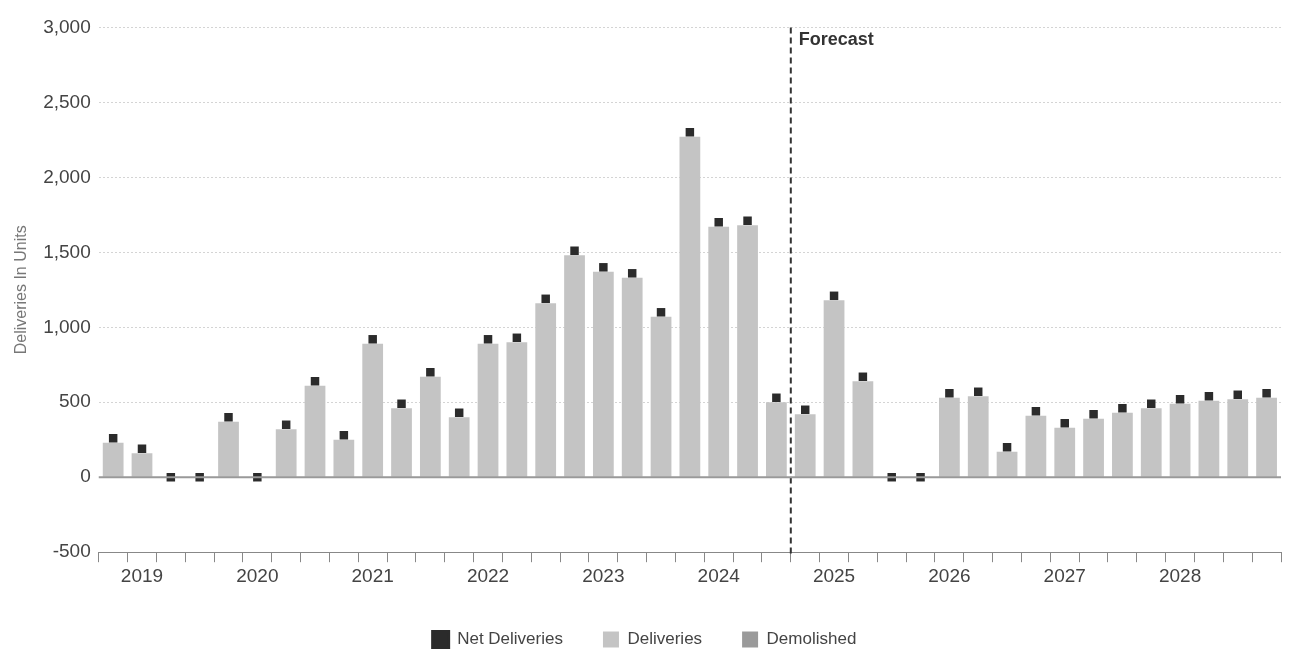 The width and height of the screenshot is (1299, 669). Describe the element at coordinates (665, 639) in the screenshot. I see `legend-label: Deliveries` at that location.